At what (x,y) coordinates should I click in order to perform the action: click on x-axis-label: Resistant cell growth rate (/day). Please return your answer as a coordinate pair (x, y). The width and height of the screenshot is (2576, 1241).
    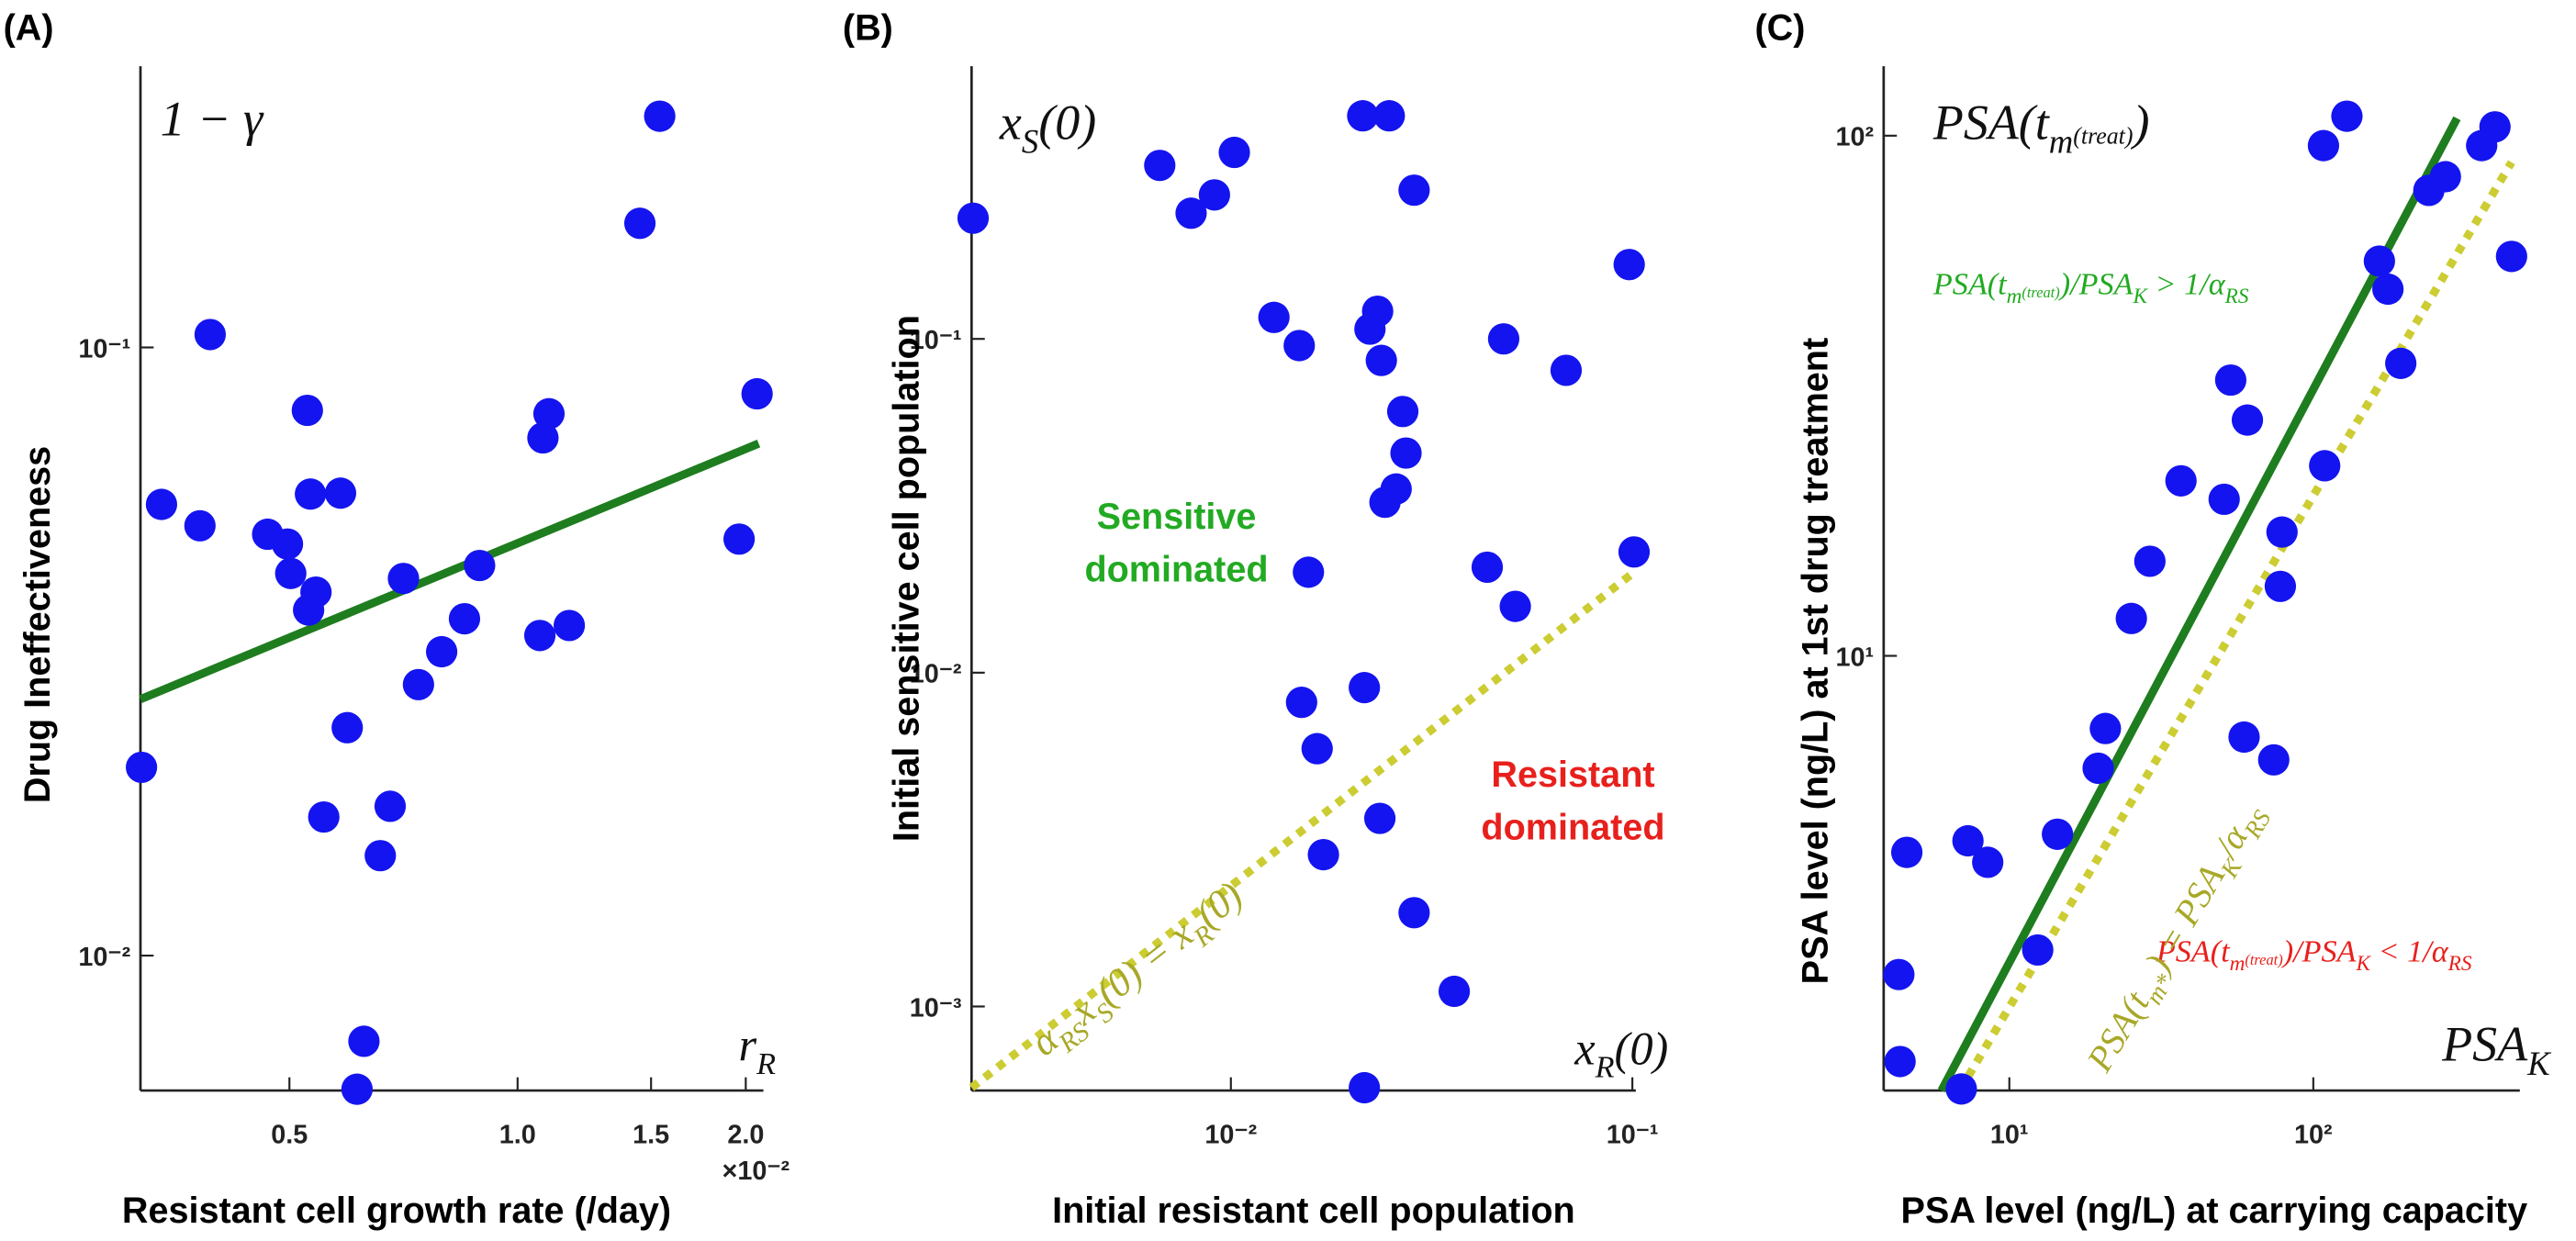
    Looking at the image, I should click on (396, 1211).